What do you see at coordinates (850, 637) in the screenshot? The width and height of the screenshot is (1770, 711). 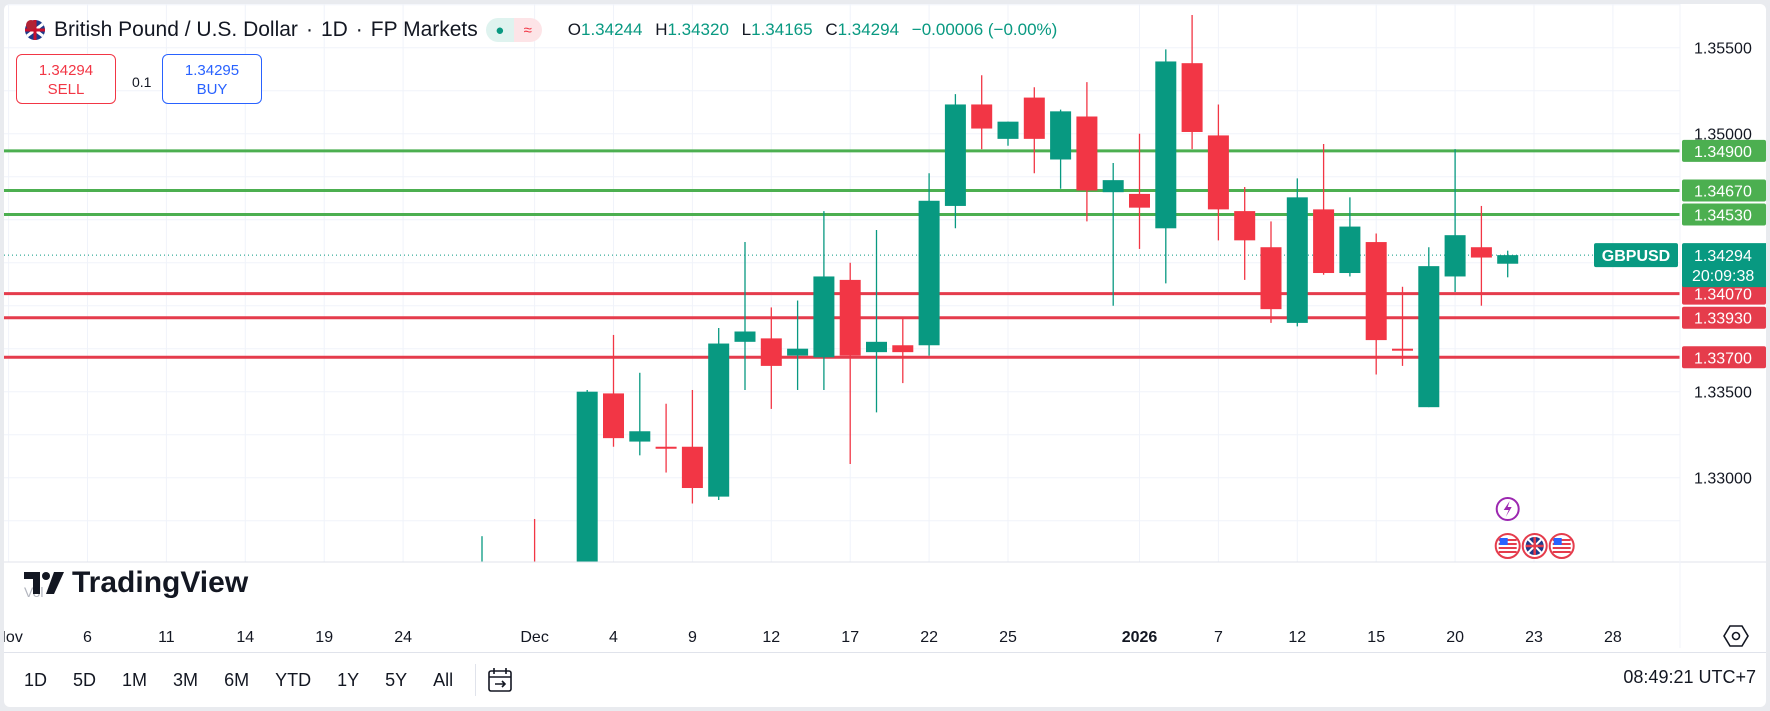 I see `time-axis-label: 17` at bounding box center [850, 637].